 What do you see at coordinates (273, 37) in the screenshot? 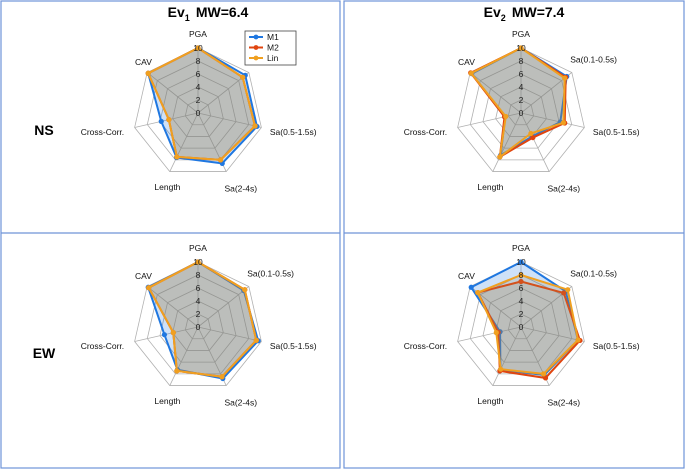
I see `legend-label-m1: M1` at bounding box center [273, 37].